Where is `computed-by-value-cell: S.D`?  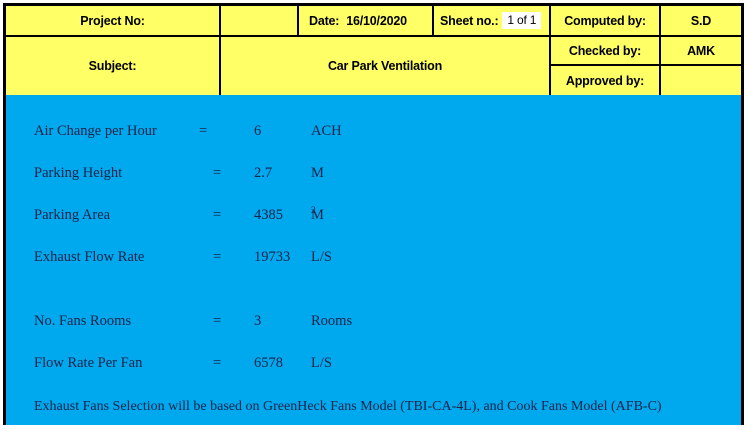
computed-by-value-cell: S.D is located at coordinates (701, 21).